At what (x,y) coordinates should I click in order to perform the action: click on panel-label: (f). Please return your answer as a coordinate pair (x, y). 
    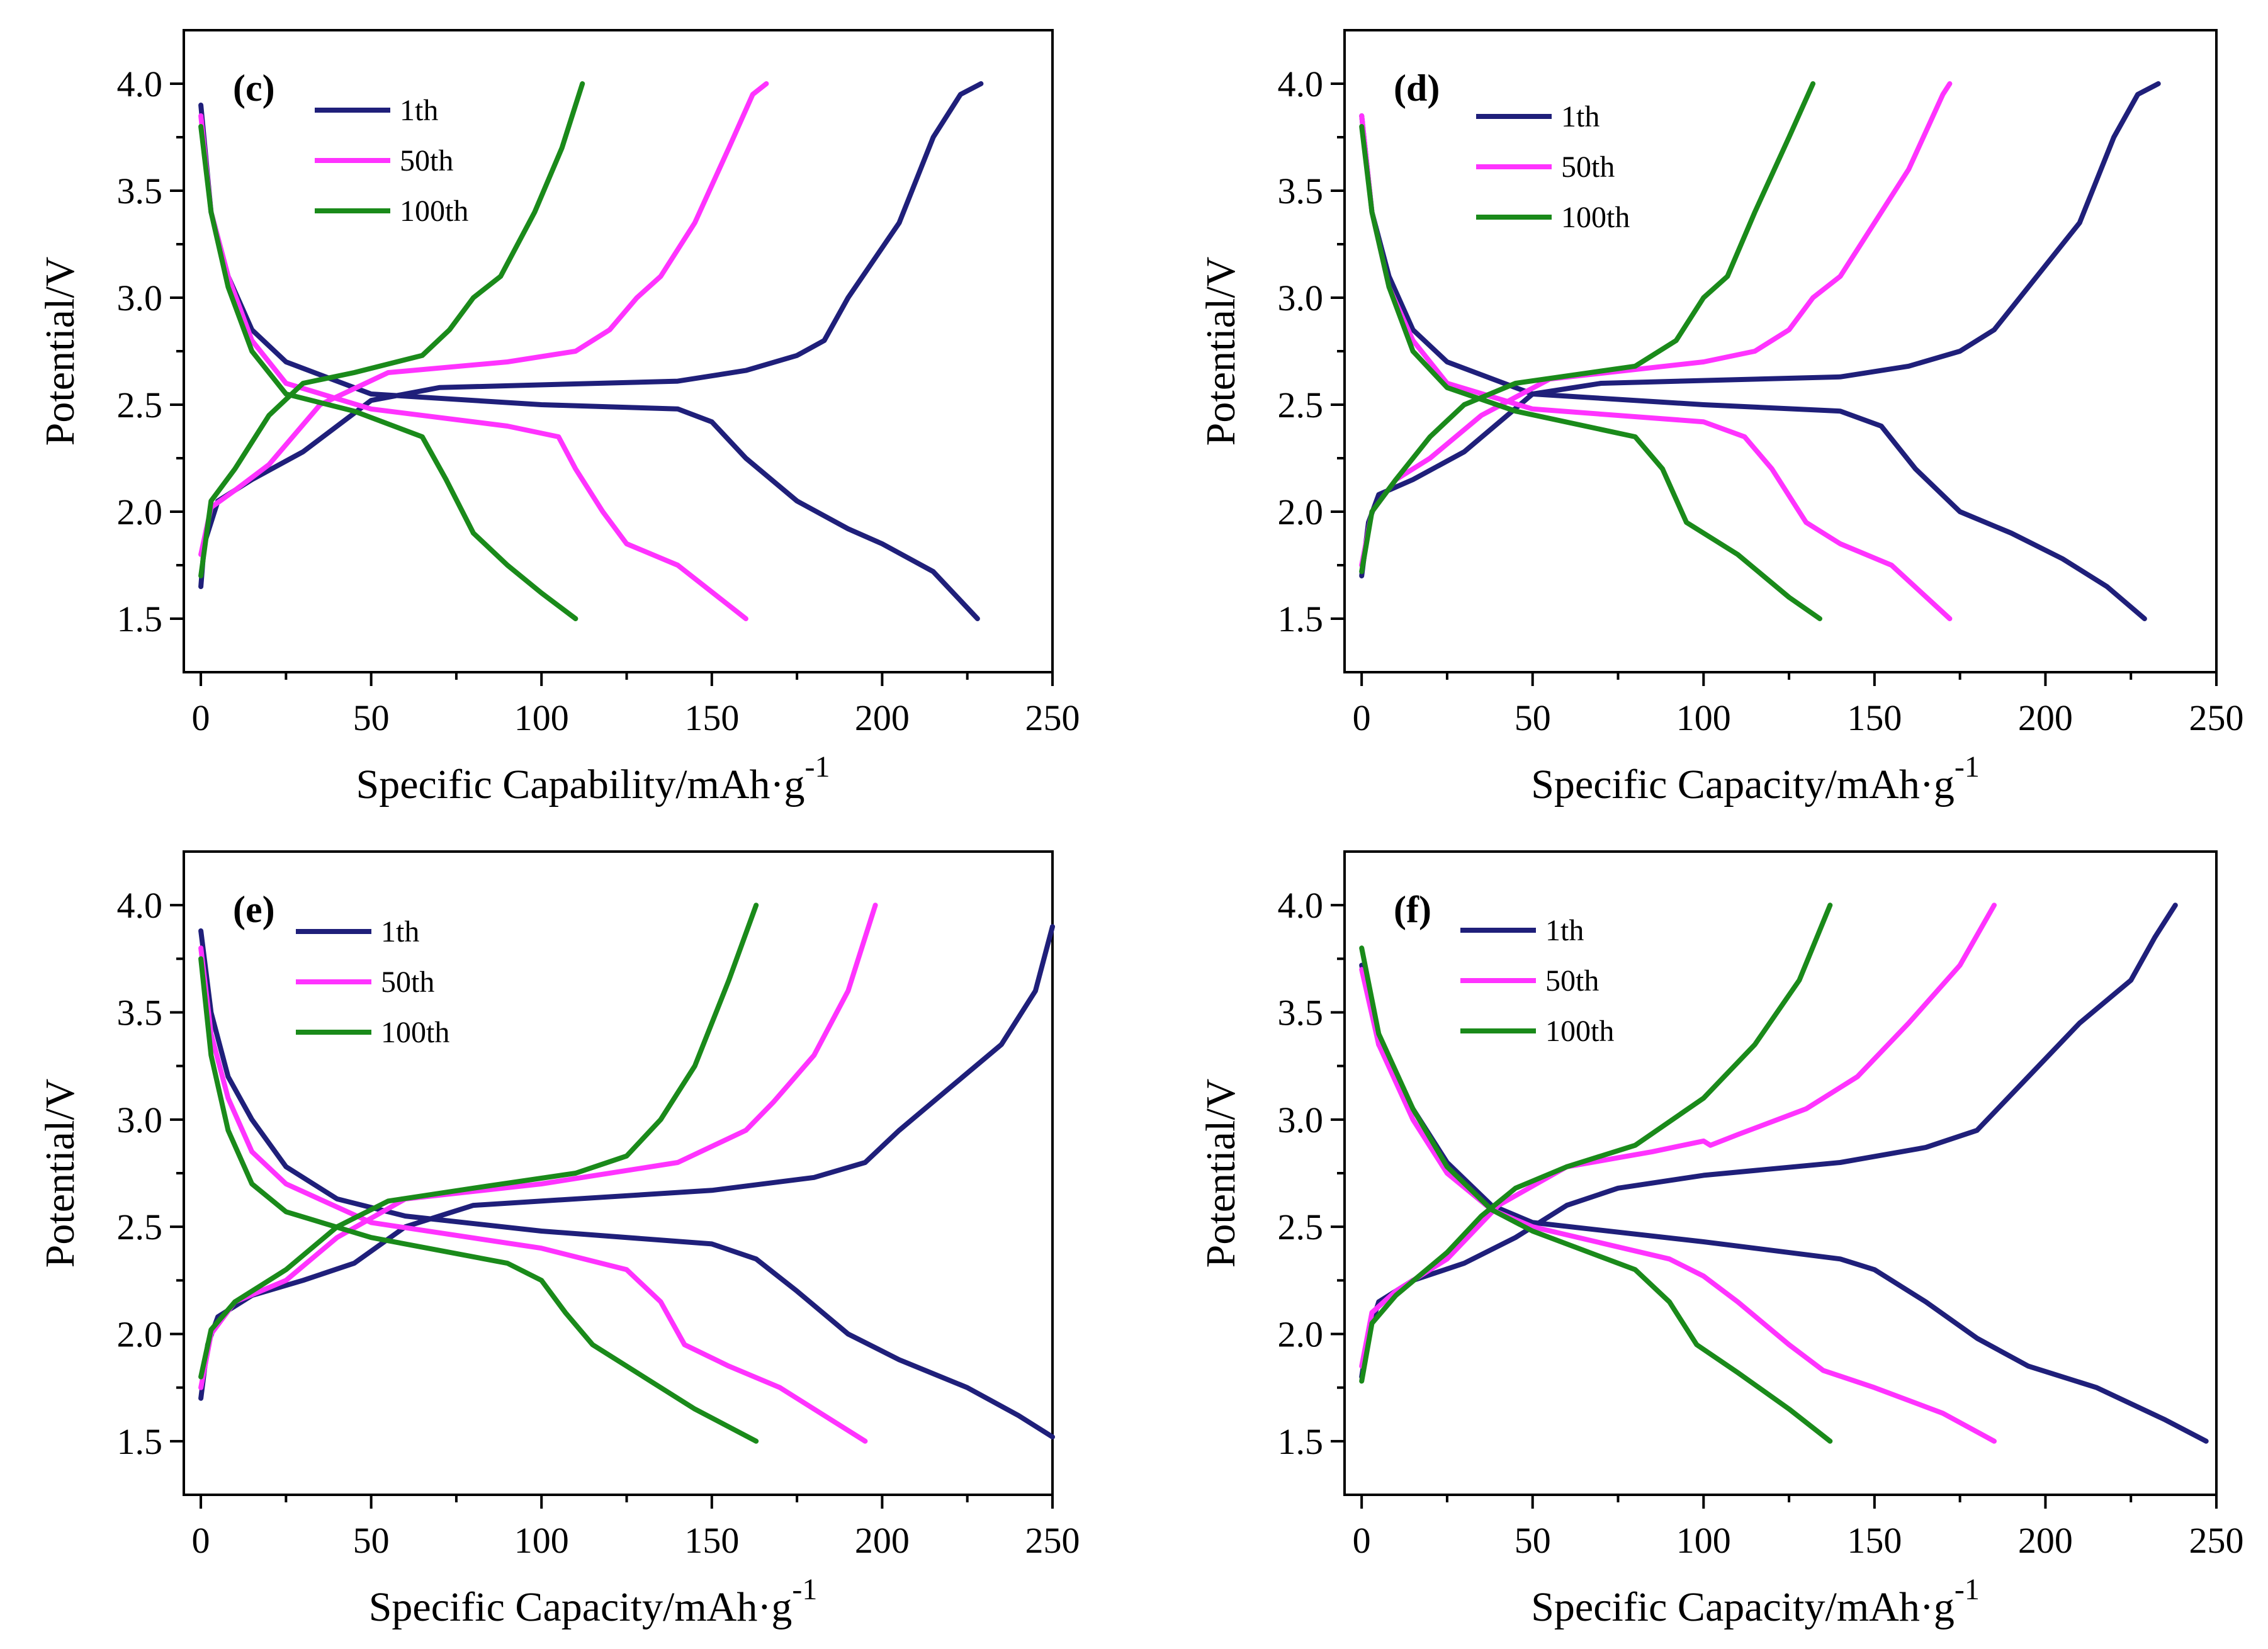
    Looking at the image, I should click on (1412, 909).